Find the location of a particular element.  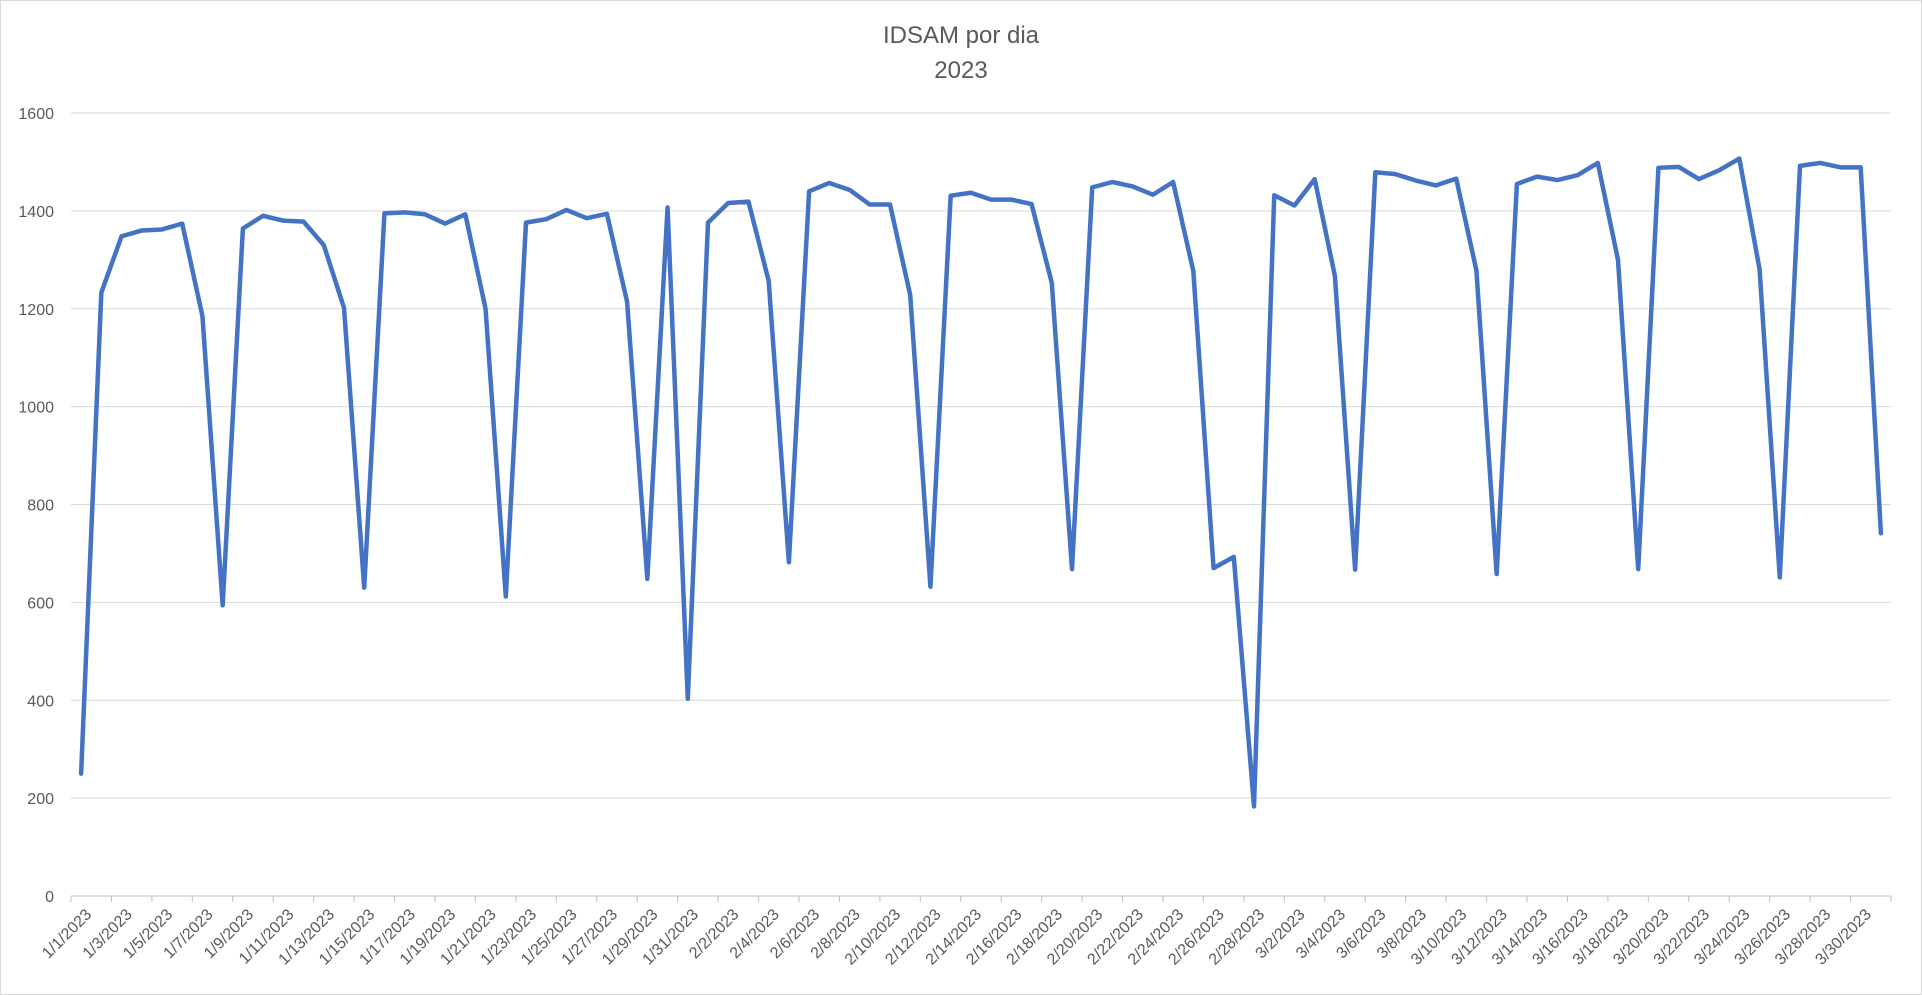

chart-subtitle: 2023 is located at coordinates (960, 70).